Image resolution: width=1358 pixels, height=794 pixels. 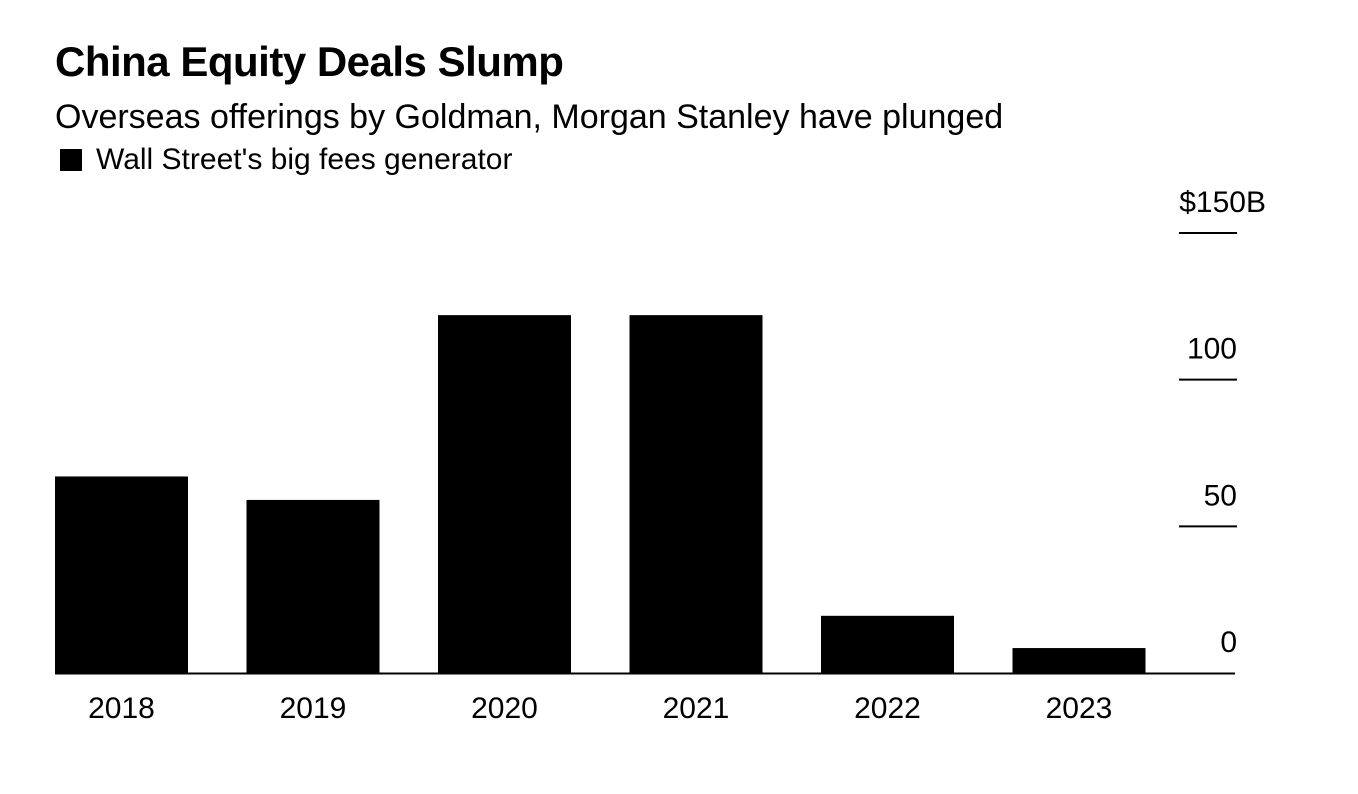 What do you see at coordinates (887, 644) in the screenshot?
I see `bar-2022` at bounding box center [887, 644].